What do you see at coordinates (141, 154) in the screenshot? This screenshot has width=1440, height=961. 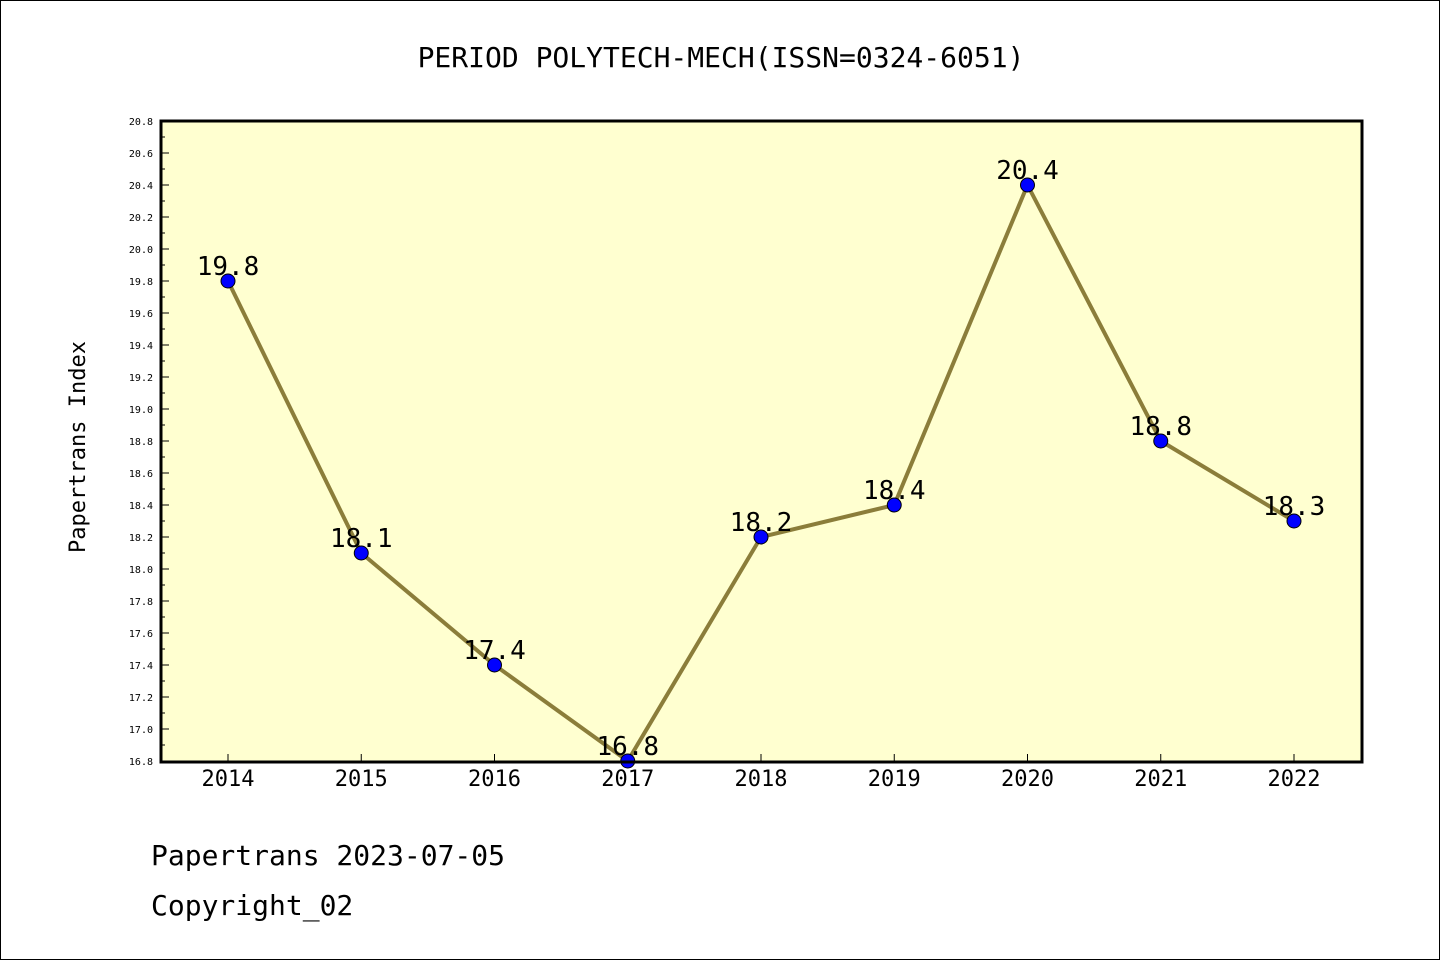 I see `y-tick-label: 20.6` at bounding box center [141, 154].